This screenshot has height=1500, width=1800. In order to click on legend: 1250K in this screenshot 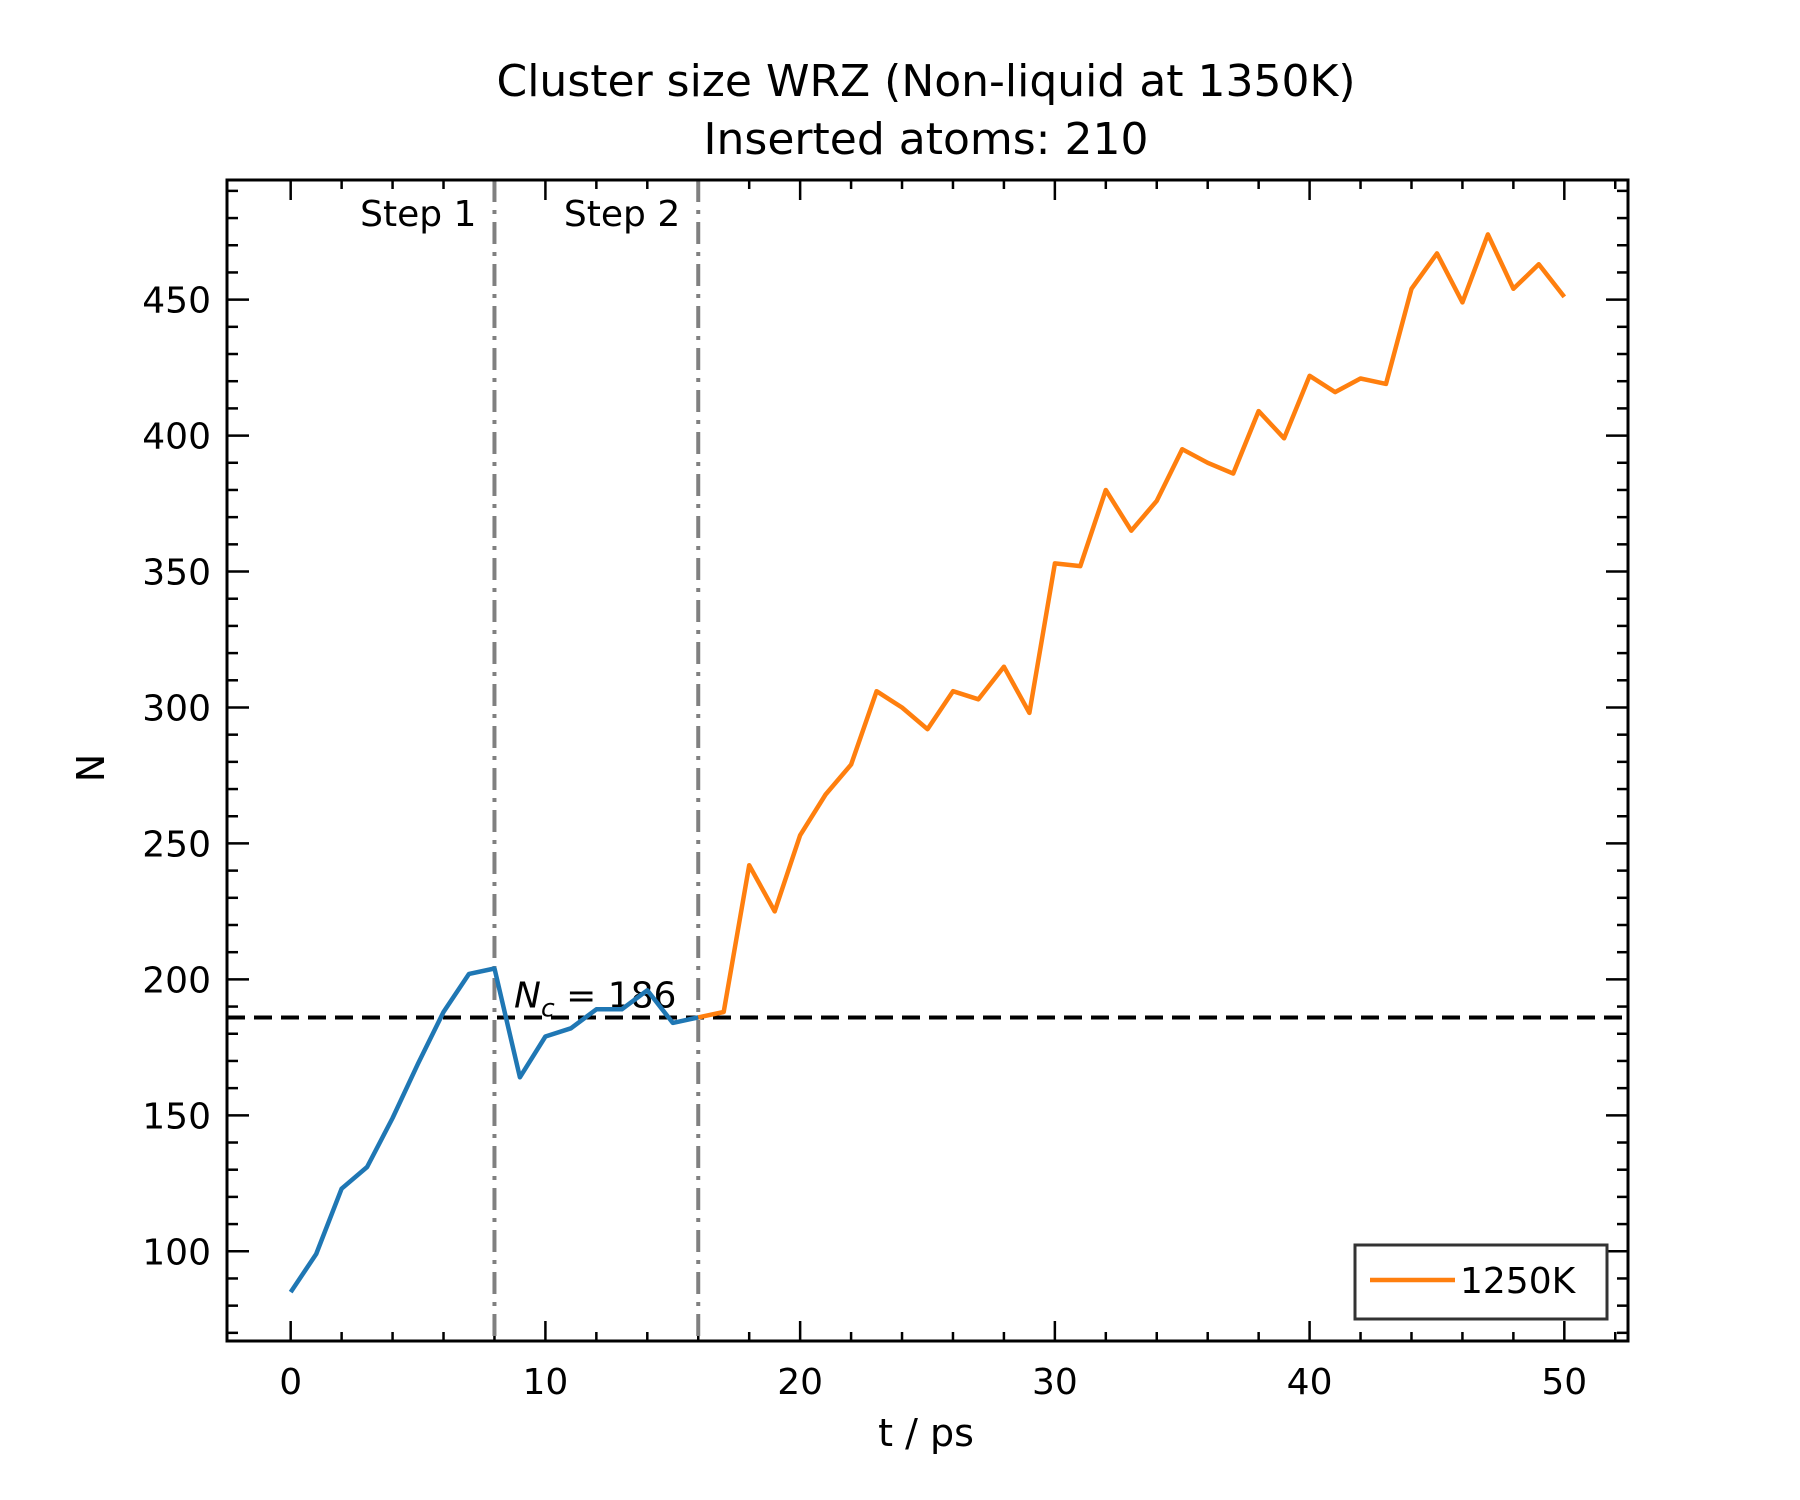, I will do `click(1481, 1282)`.